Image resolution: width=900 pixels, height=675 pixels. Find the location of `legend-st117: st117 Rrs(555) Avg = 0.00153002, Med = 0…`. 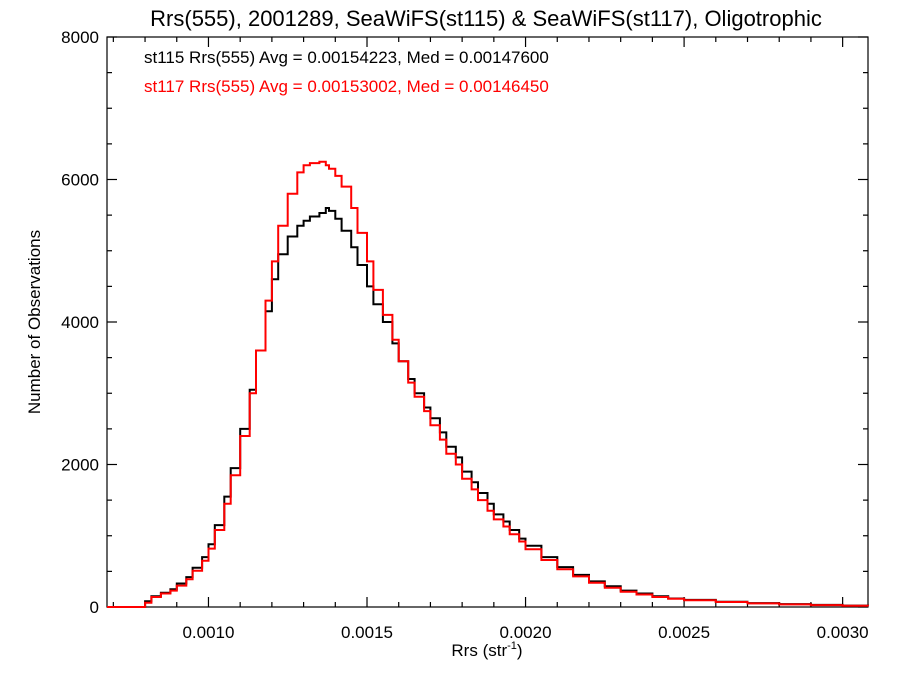

legend-st117: st117 Rrs(555) Avg = 0.00153002, Med = 0… is located at coordinates (346, 86).